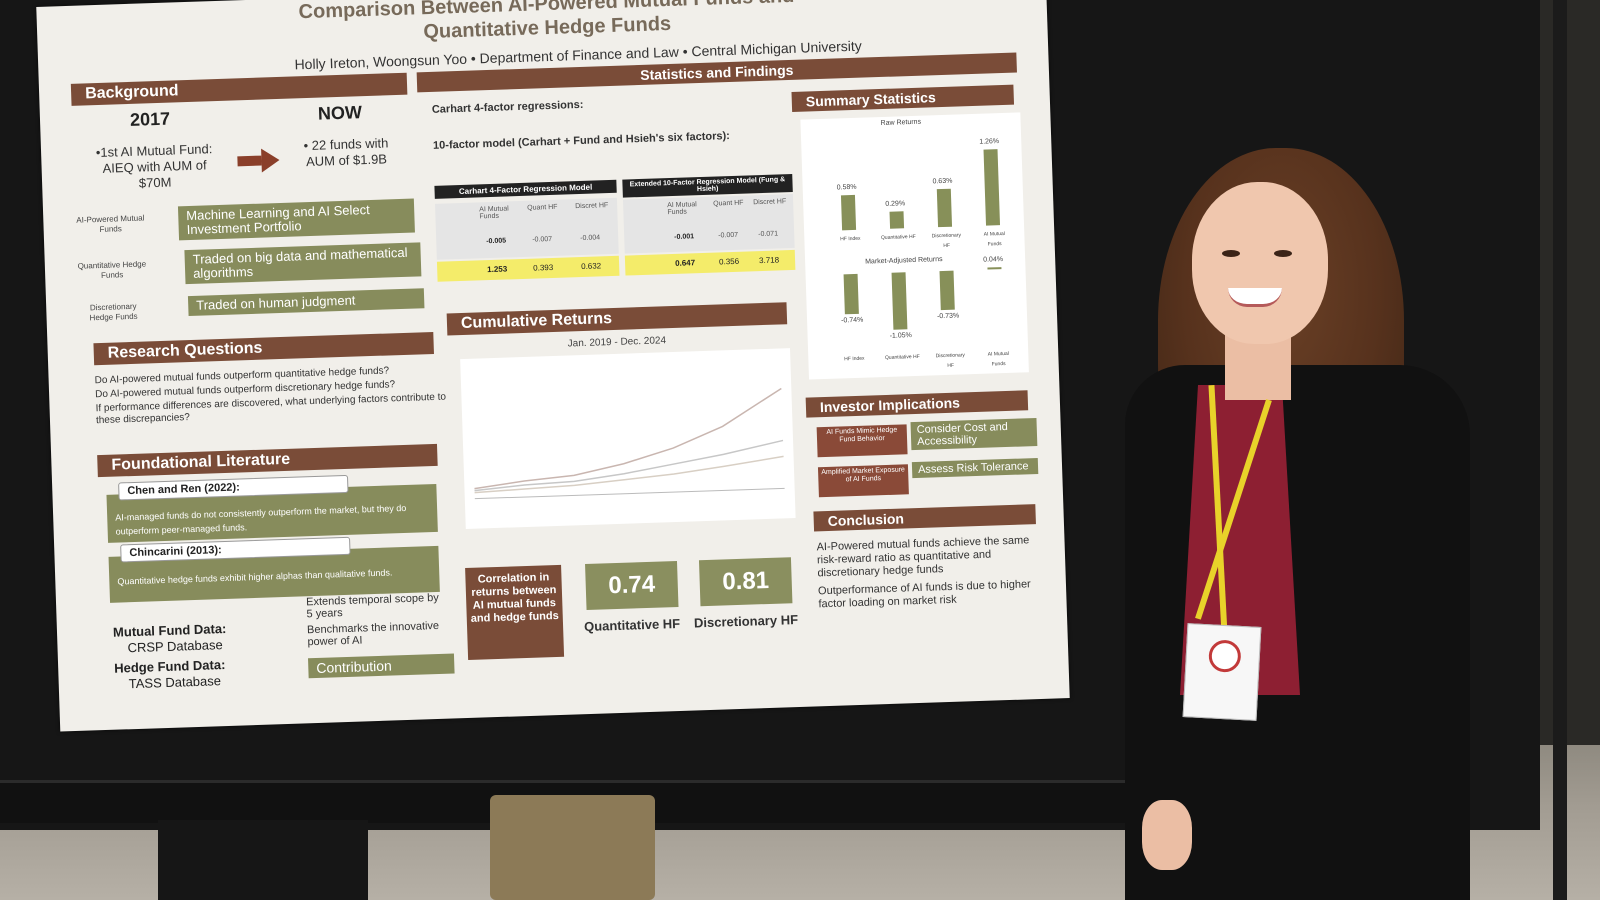 Image resolution: width=1600 pixels, height=900 pixels. I want to click on market-return-label: -1.05%, so click(900, 335).